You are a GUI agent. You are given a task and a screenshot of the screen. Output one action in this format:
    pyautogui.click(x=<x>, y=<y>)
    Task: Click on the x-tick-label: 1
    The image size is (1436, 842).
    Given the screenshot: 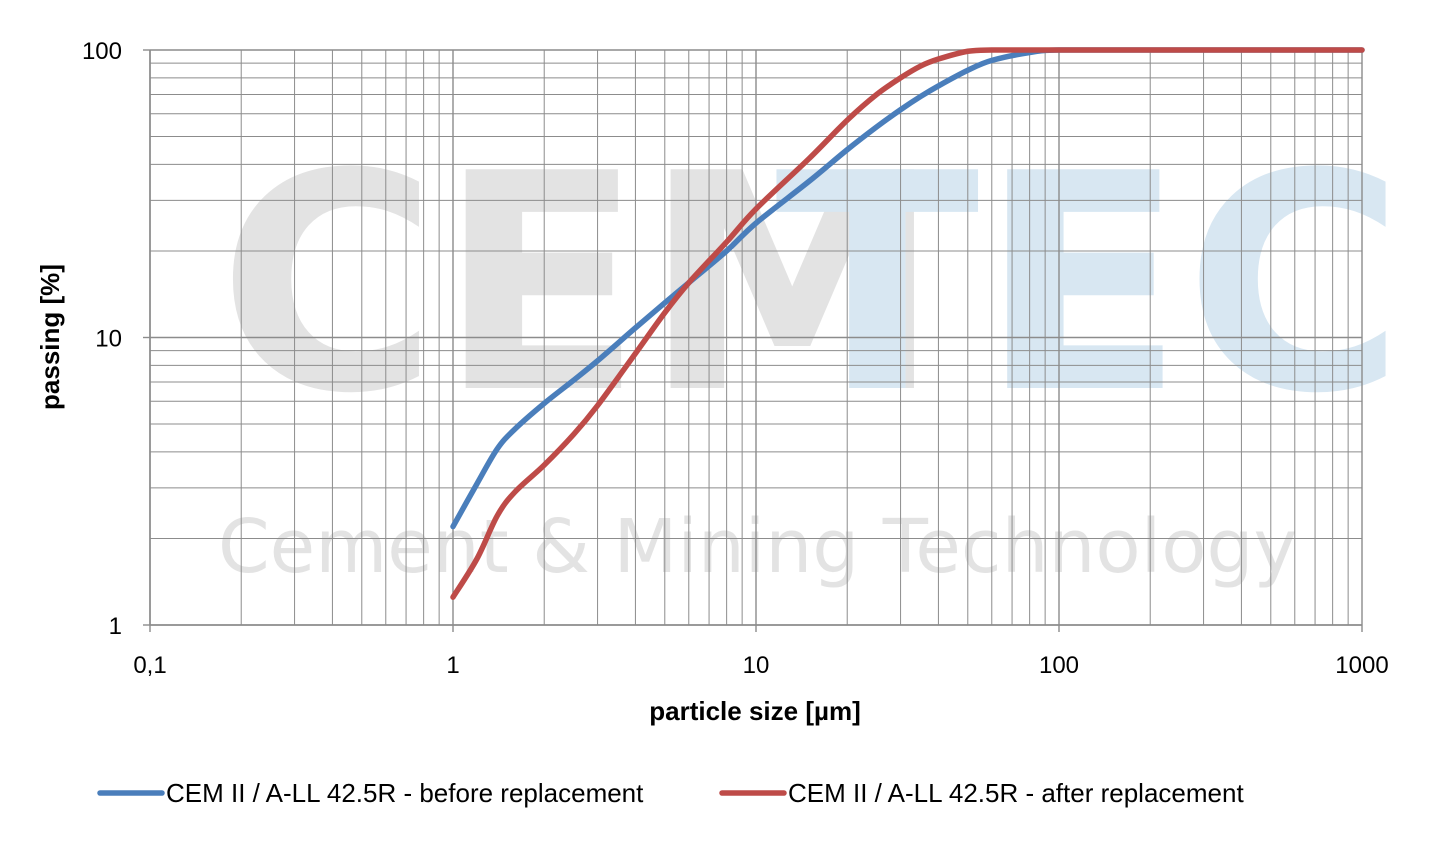 What is the action you would take?
    pyautogui.click(x=452, y=665)
    